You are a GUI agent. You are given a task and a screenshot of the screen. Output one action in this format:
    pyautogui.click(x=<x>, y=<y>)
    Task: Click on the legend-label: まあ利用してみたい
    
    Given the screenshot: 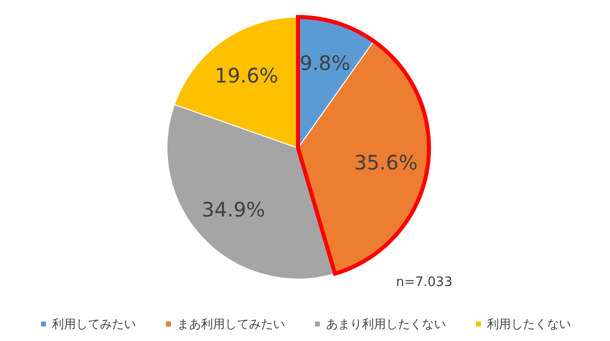 What is the action you would take?
    pyautogui.click(x=231, y=324)
    